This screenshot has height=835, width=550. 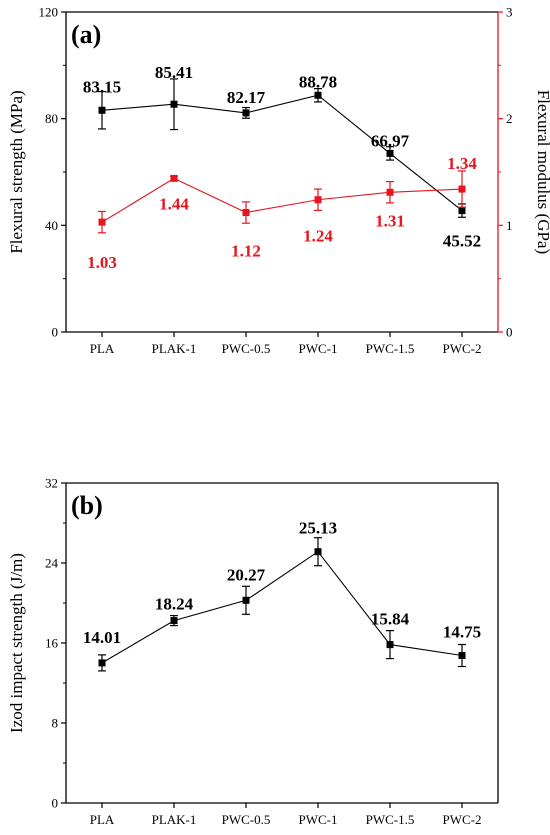 I want to click on y-tick-label: 32, so click(x=51, y=483).